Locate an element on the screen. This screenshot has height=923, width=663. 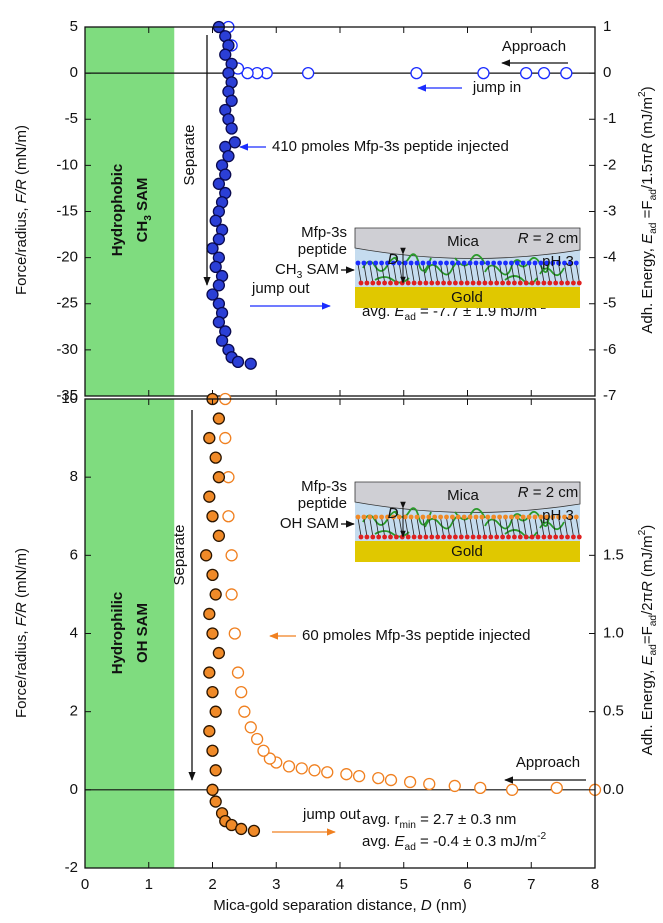
inset-label: peptide is located at coordinates (322, 249).